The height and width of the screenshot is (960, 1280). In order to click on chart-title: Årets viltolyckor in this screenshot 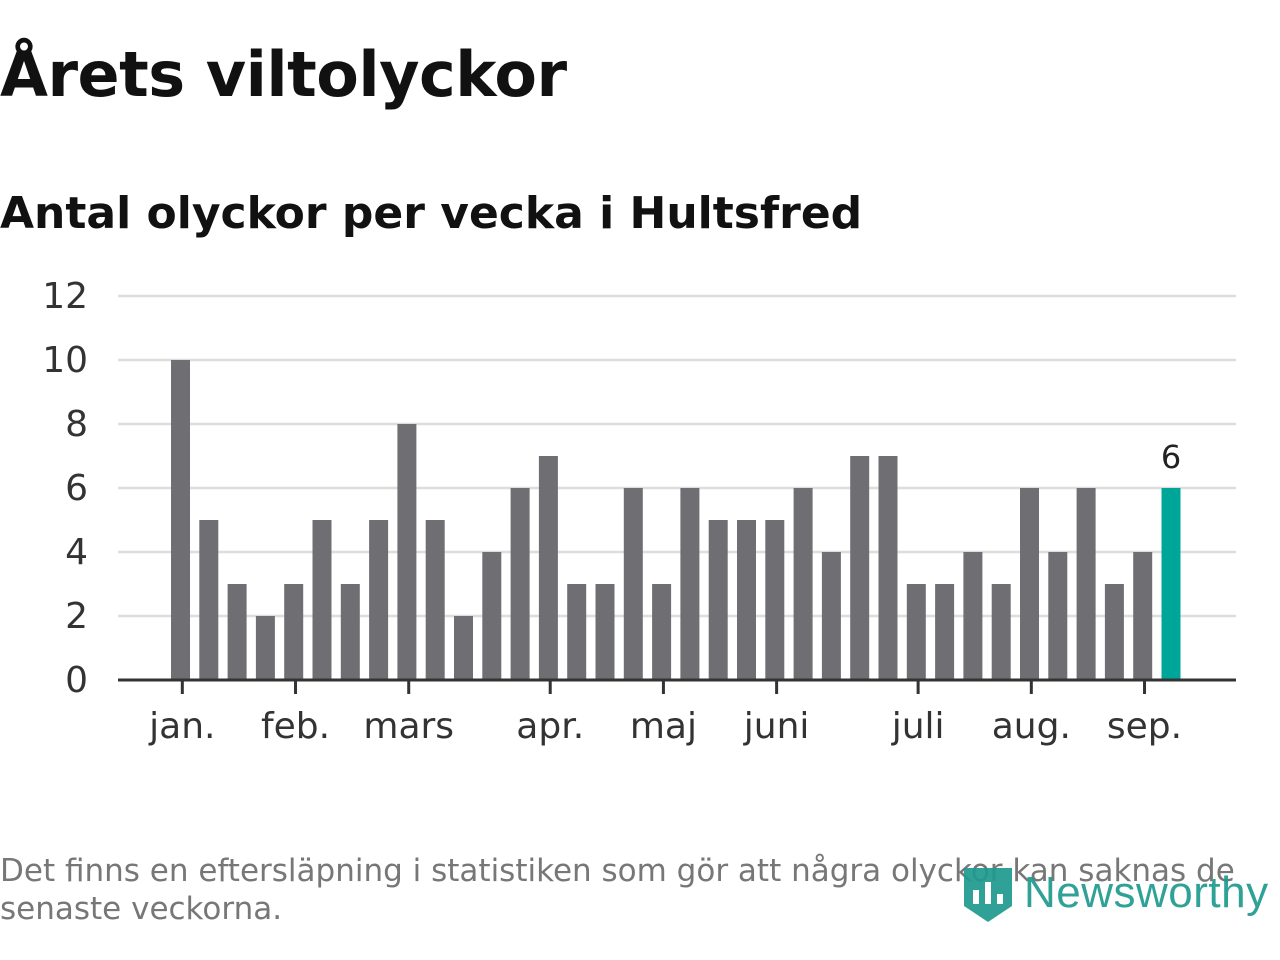, I will do `click(283, 74)`.